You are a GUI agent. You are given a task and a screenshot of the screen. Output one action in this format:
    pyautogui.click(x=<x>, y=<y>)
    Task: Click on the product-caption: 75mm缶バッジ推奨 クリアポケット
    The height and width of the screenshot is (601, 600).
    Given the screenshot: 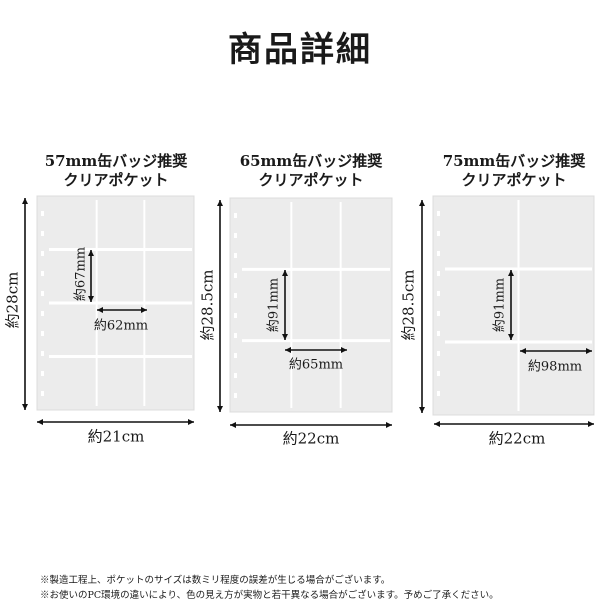 What is the action you would take?
    pyautogui.click(x=507, y=171)
    